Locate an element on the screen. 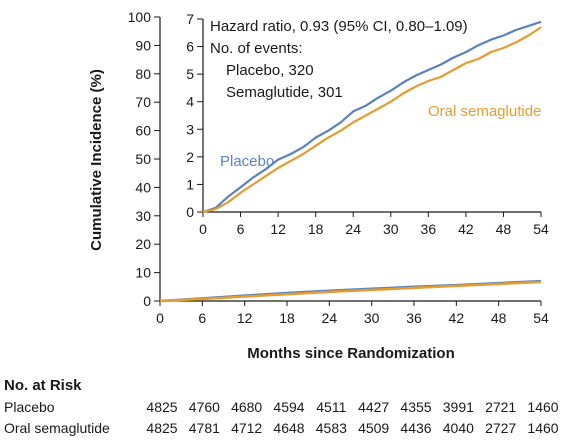 This screenshot has width=570, height=445. at-risk-cell: 2721 is located at coordinates (500, 407).